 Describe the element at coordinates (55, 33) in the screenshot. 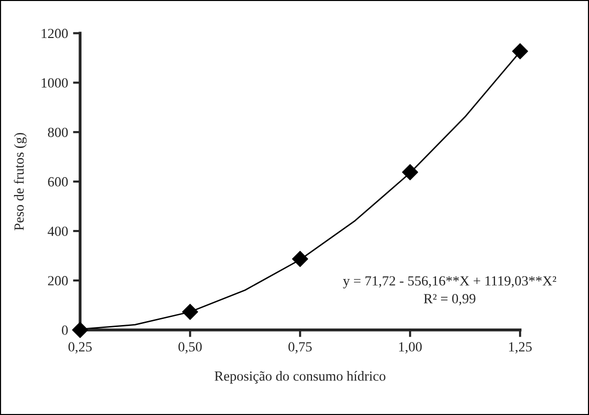

I see `y-tick-label: 1200` at that location.